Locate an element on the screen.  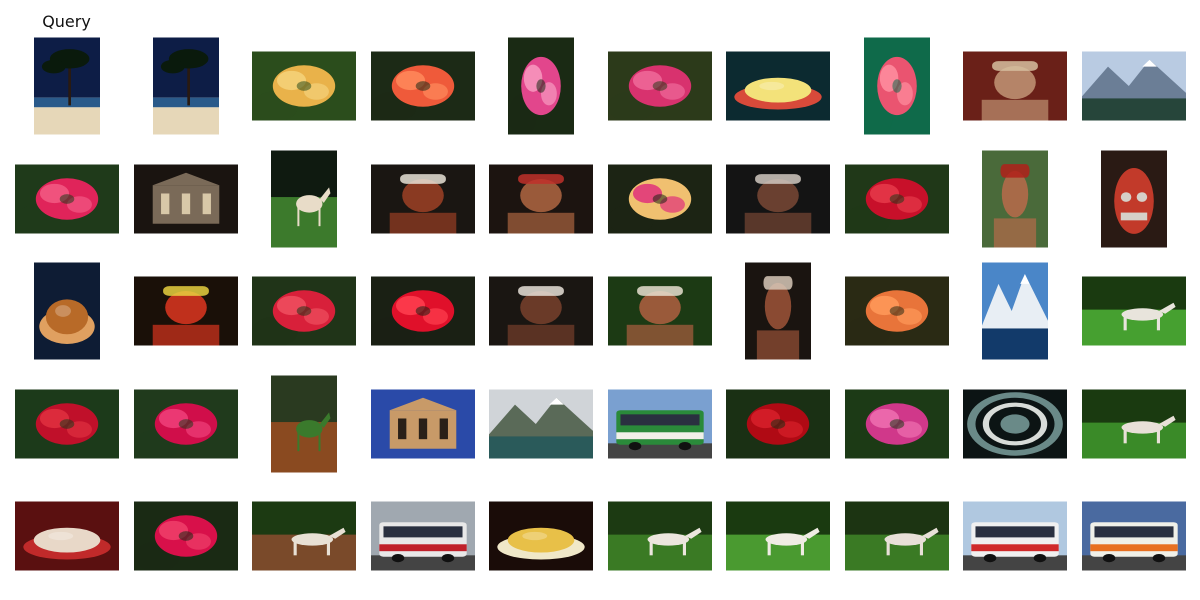
thumbnail-plate is located at coordinates (67, 536).